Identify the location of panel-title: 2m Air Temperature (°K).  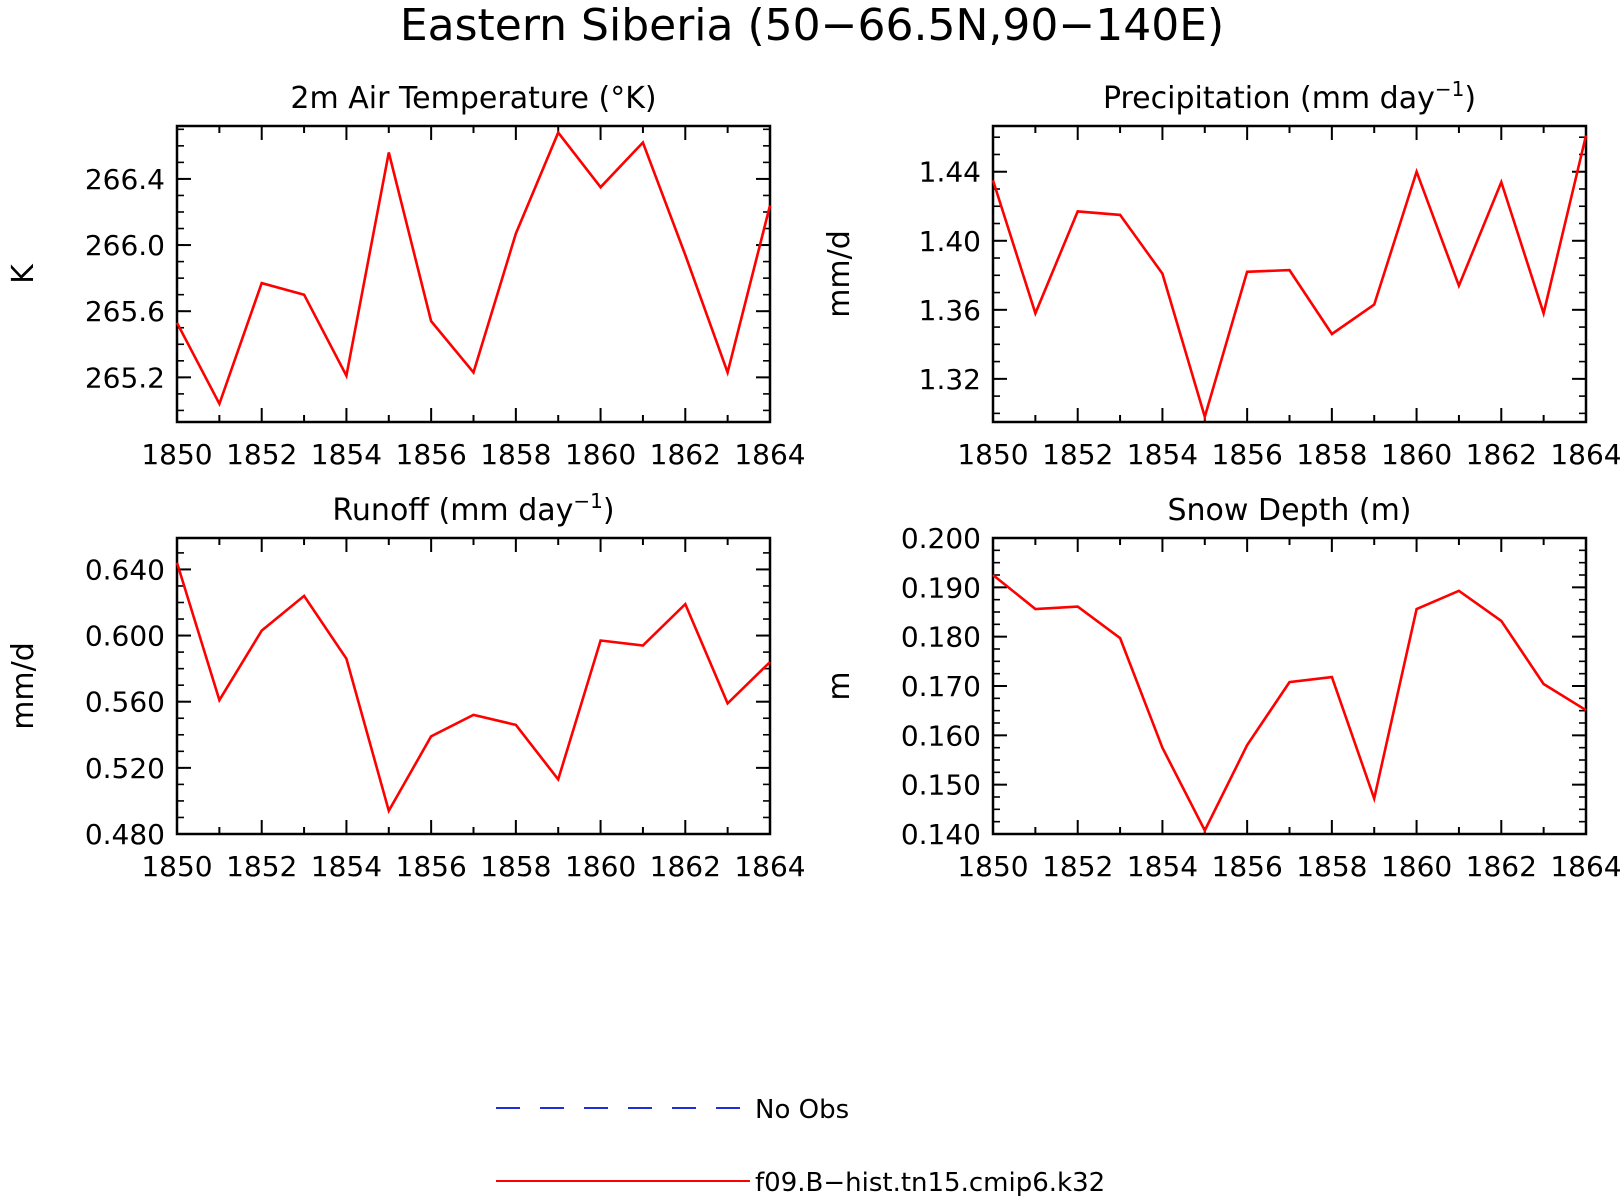
(473, 98).